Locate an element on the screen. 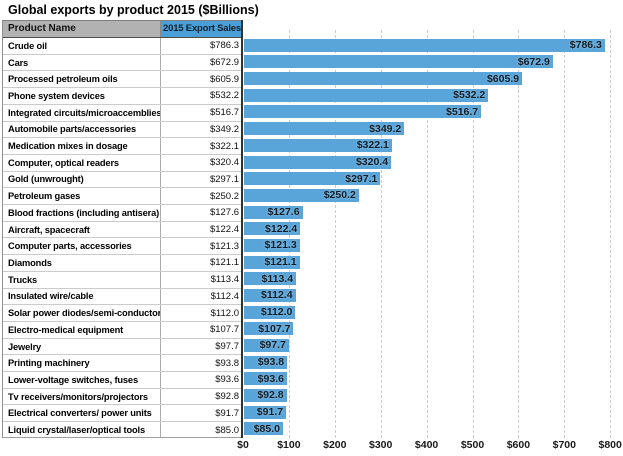 This screenshot has width=623, height=456. table-row: Cars $672.9 is located at coordinates (123, 63).